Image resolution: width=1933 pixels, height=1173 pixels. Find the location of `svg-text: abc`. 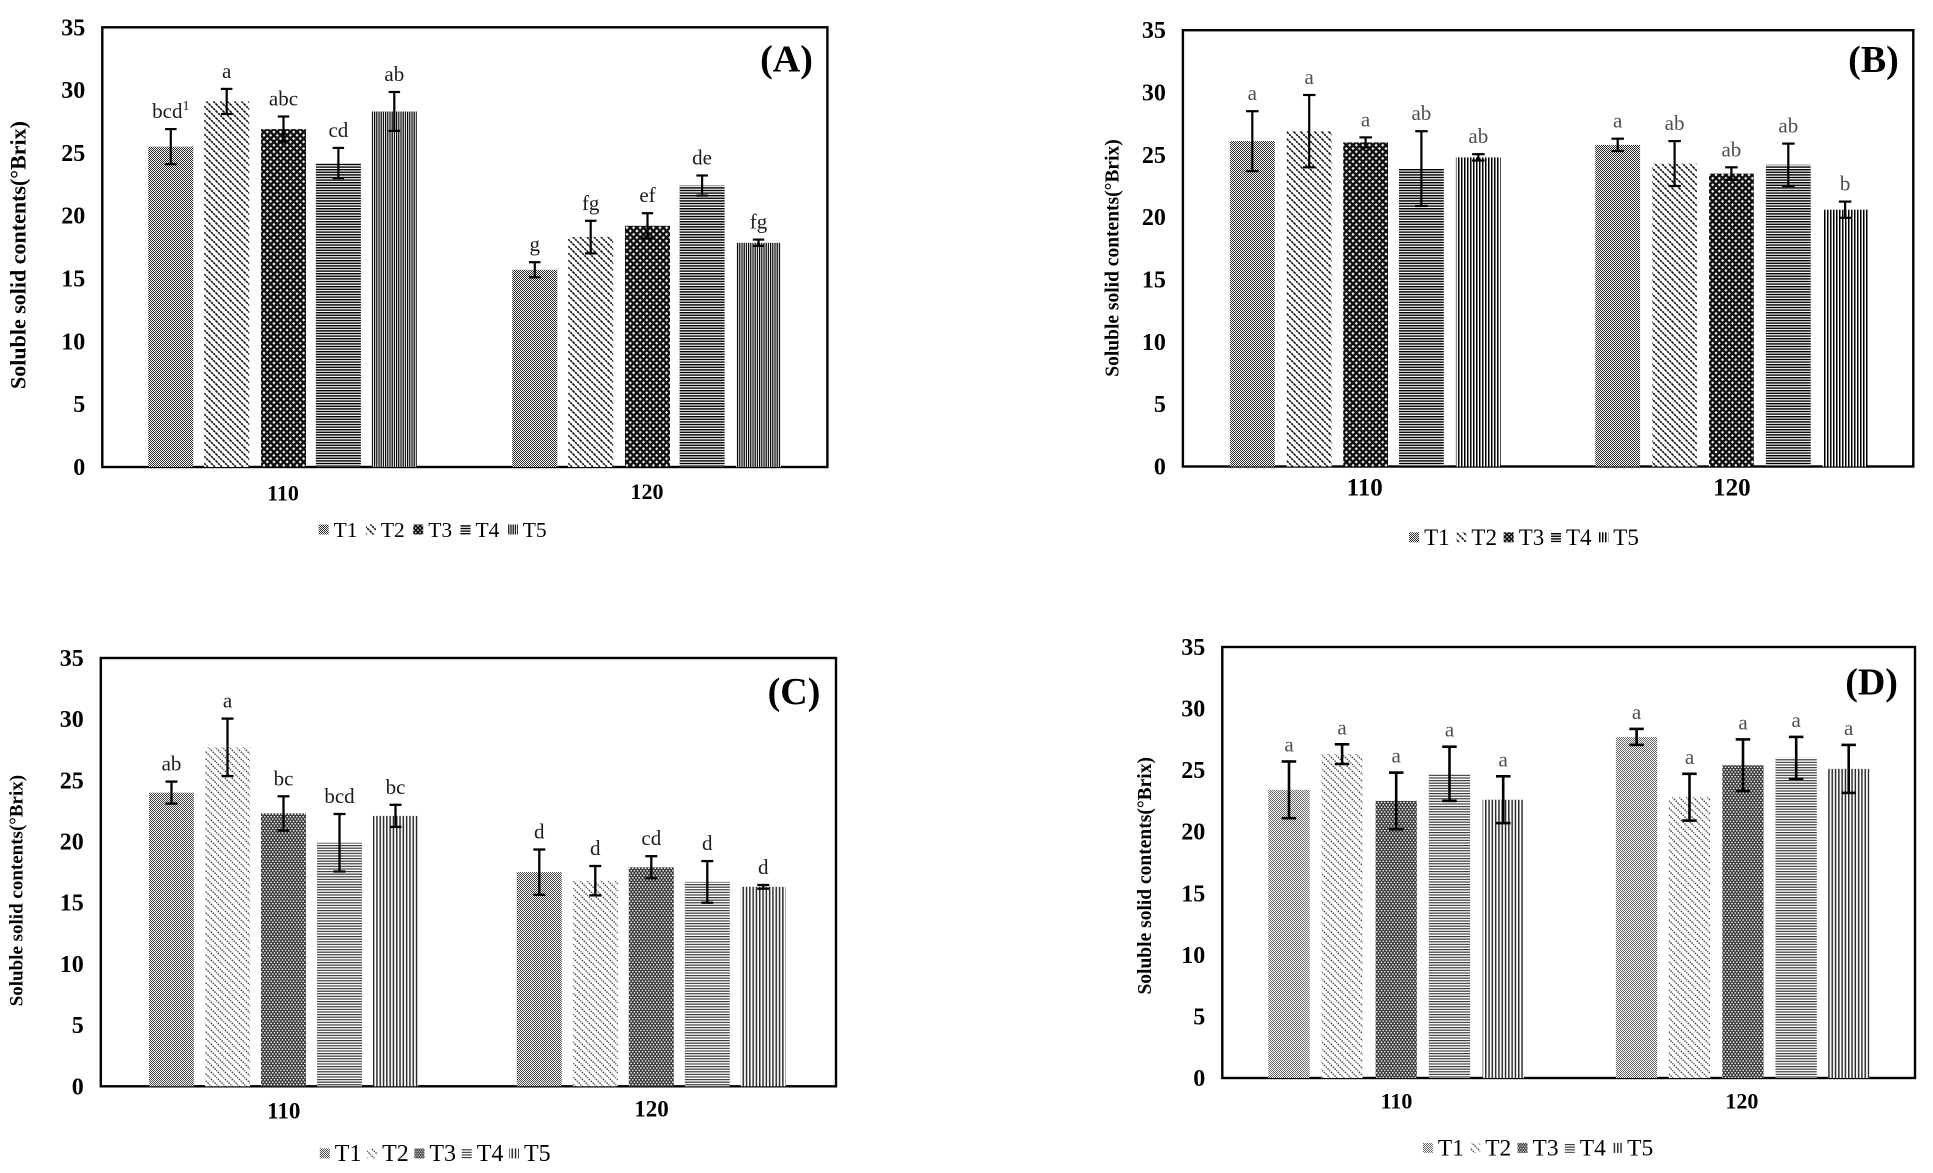

svg-text: abc is located at coordinates (283, 99).